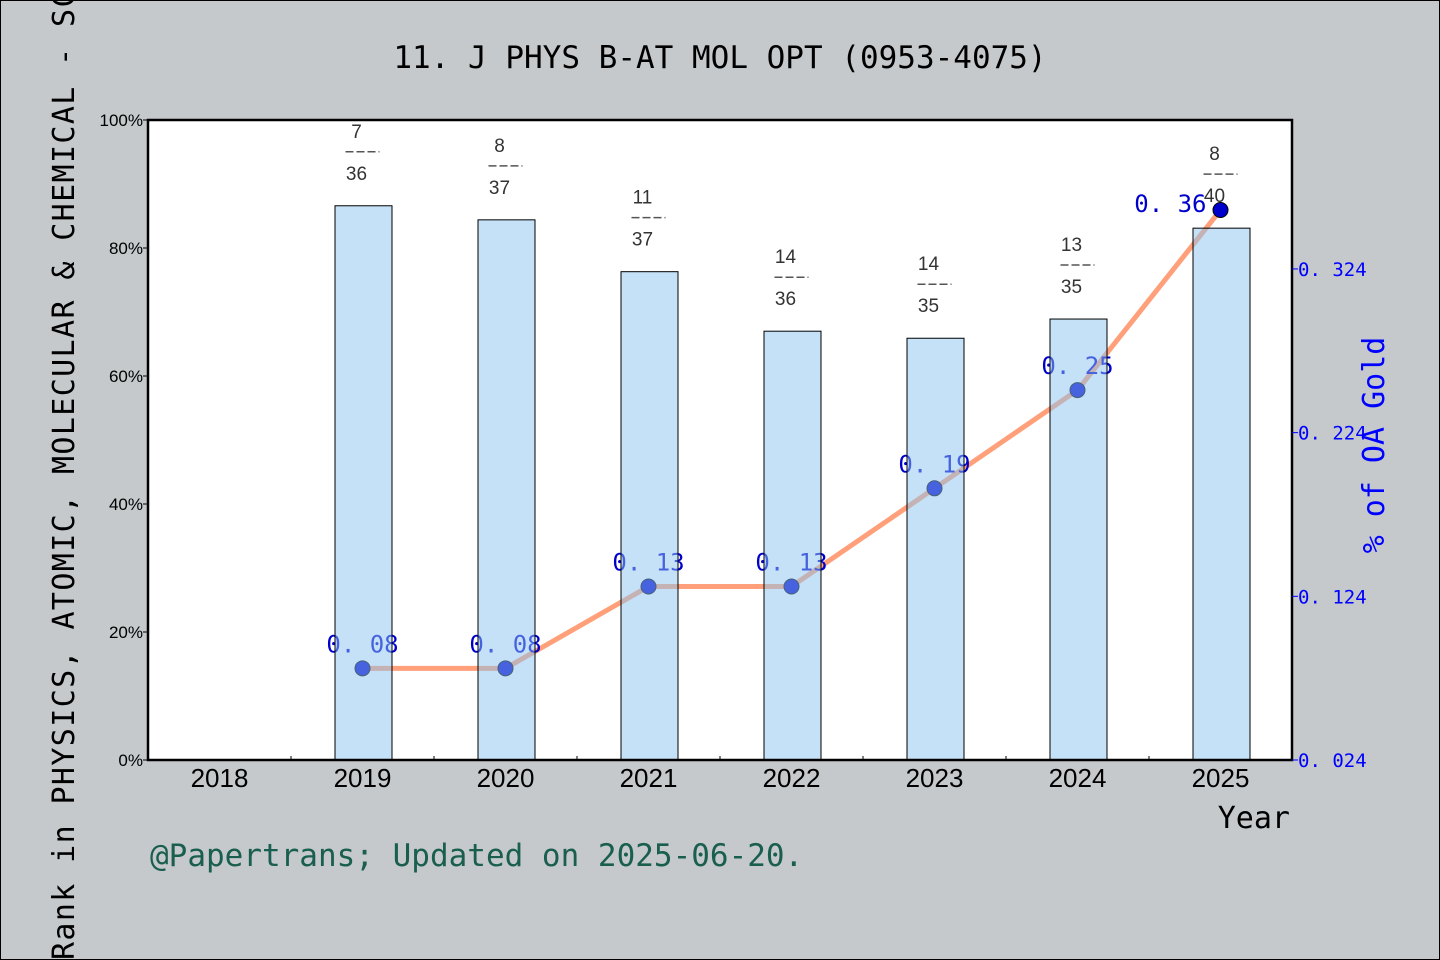 The height and width of the screenshot is (960, 1440). I want to click on rank-label: 11 37, so click(648, 219).